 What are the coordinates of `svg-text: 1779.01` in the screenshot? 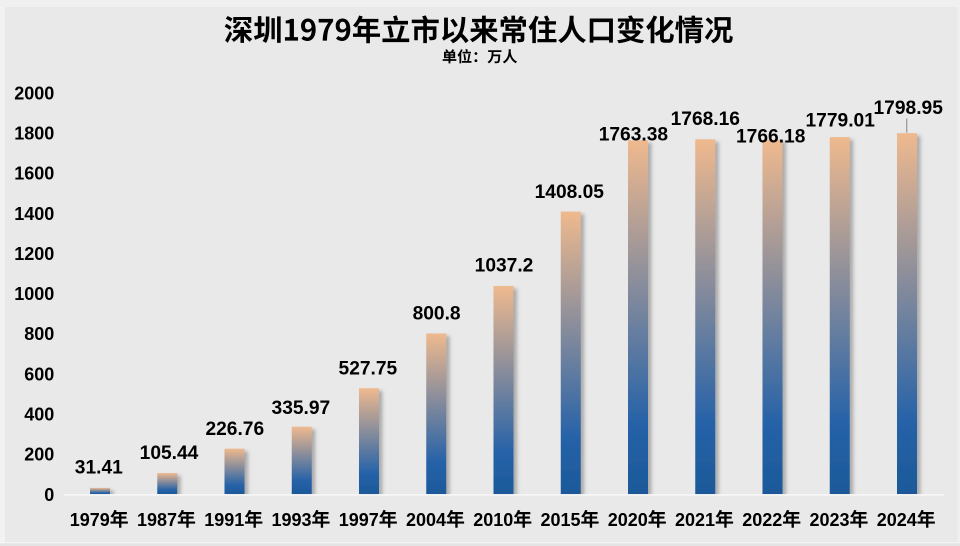 It's located at (841, 121).